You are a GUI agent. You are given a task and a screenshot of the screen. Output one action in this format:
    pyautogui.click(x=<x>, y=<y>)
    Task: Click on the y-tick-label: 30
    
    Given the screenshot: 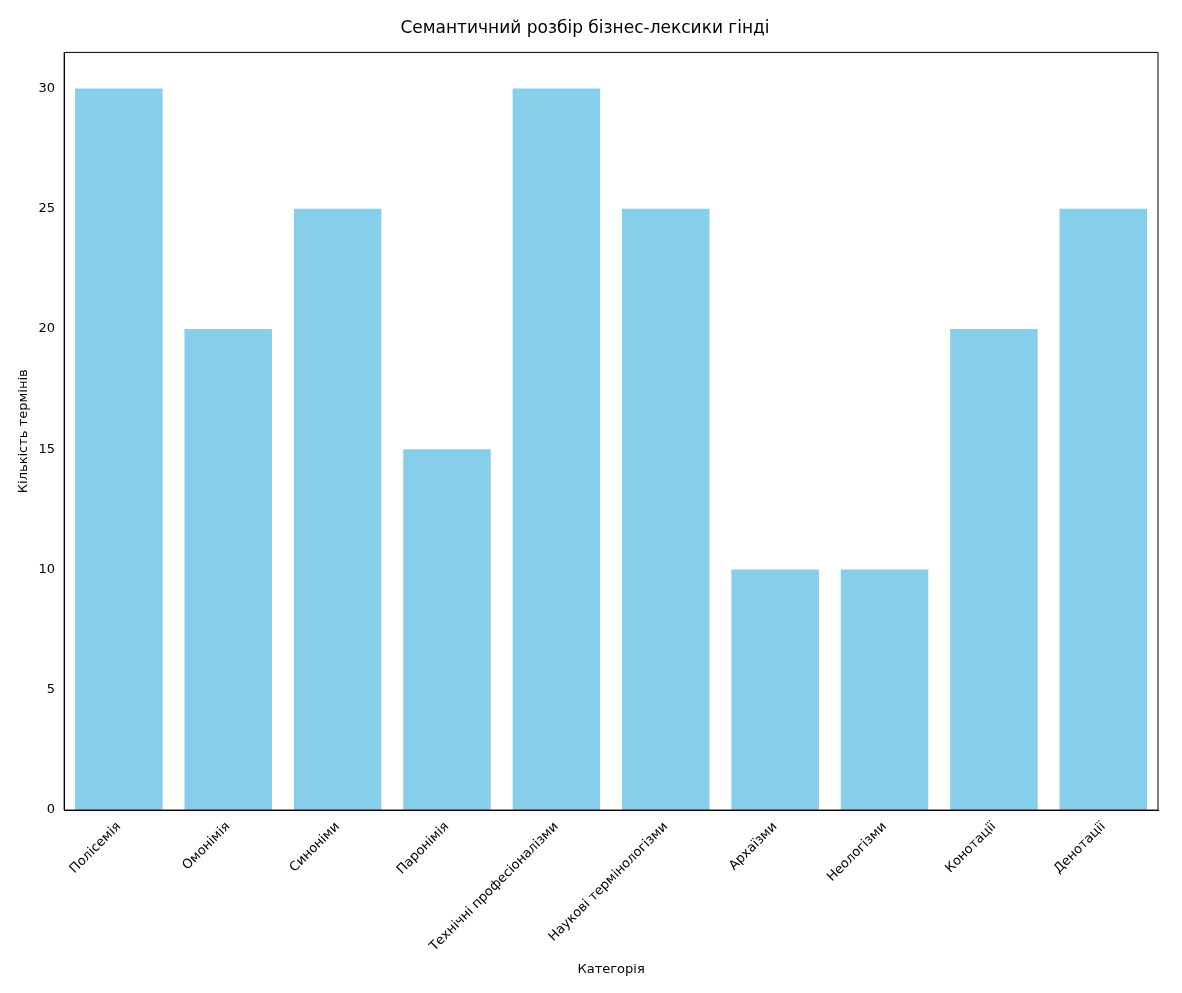 What is the action you would take?
    pyautogui.click(x=47, y=87)
    